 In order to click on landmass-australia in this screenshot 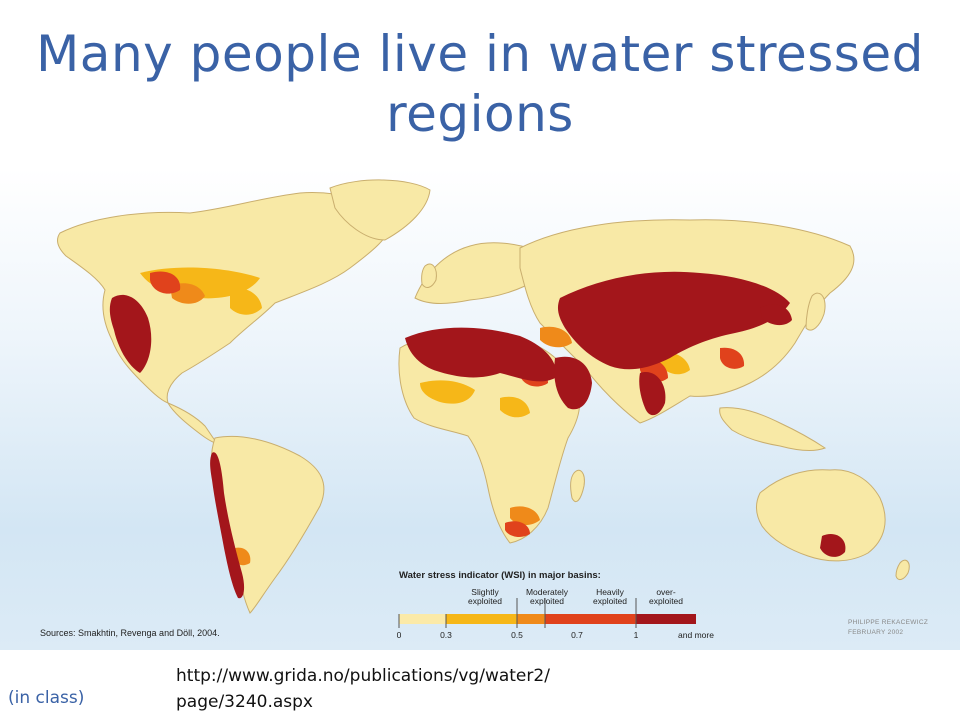, I will do `click(821, 515)`.